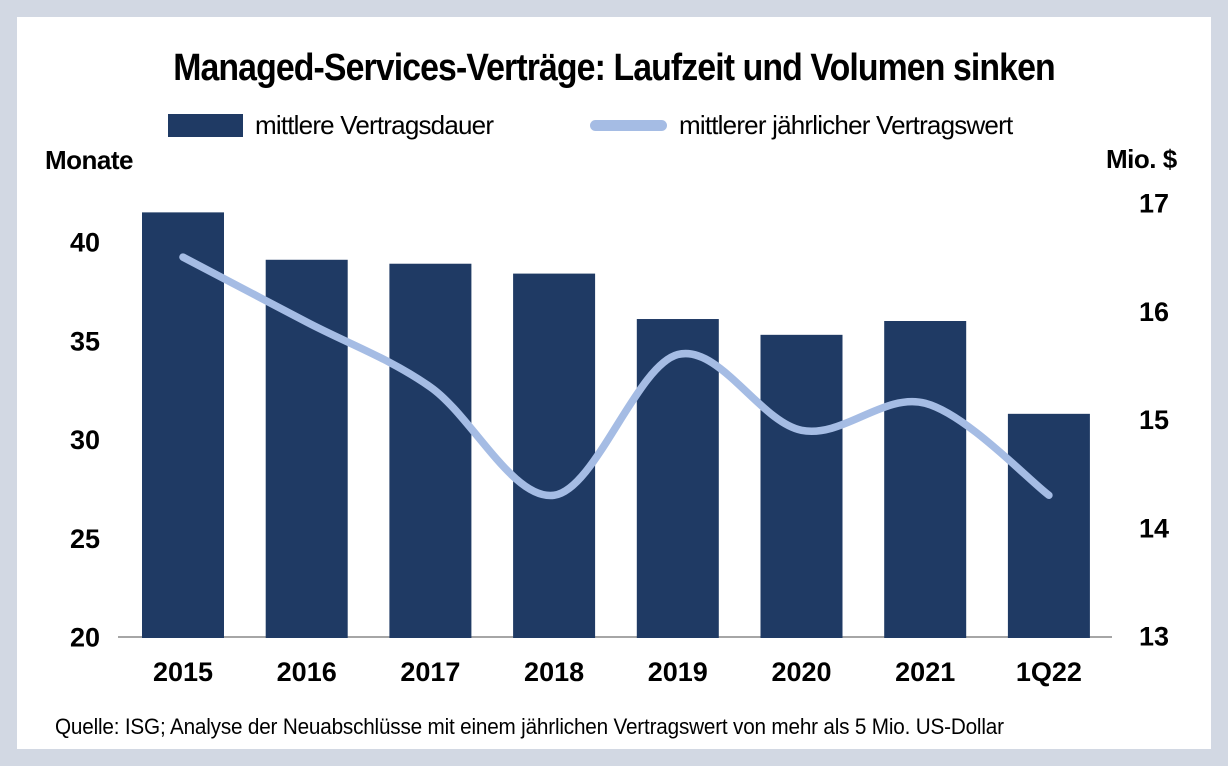  Describe the element at coordinates (677, 478) in the screenshot. I see `bar-2019` at that location.